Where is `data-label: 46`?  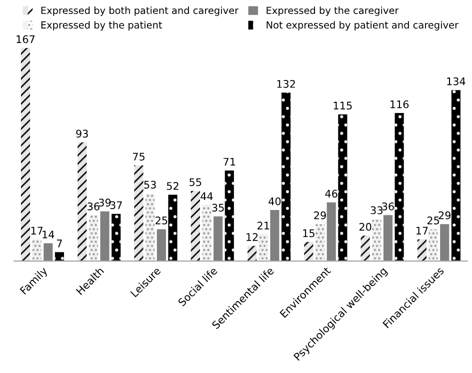
data-label: 46 is located at coordinates (331, 194).